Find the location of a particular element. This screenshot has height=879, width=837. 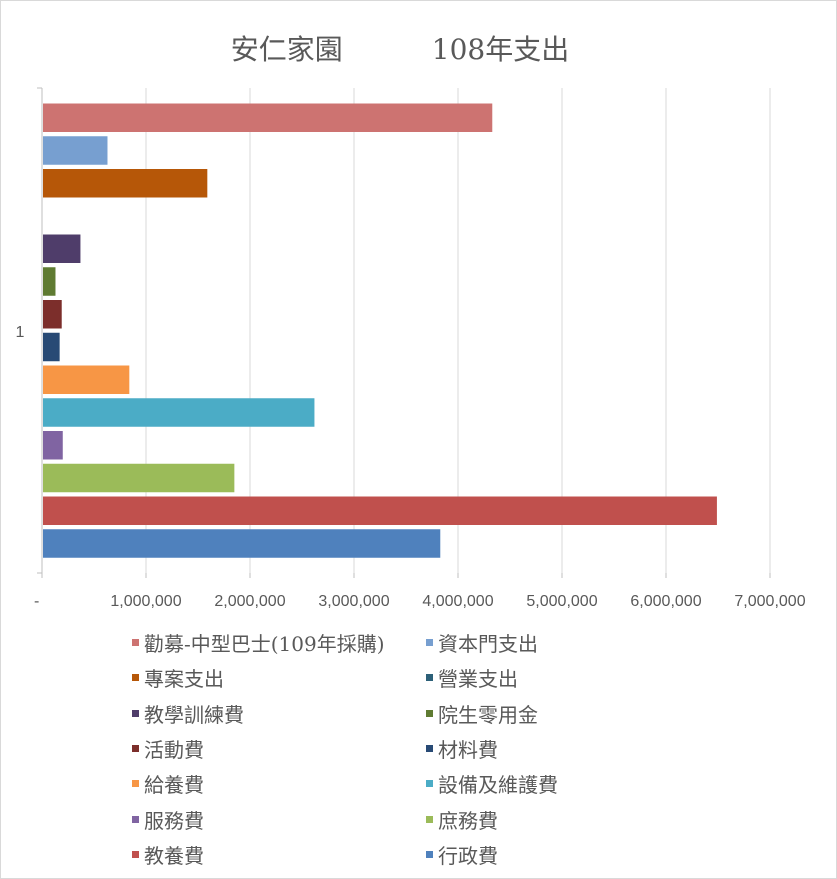

legend-label: 專案支出 is located at coordinates (184, 679).